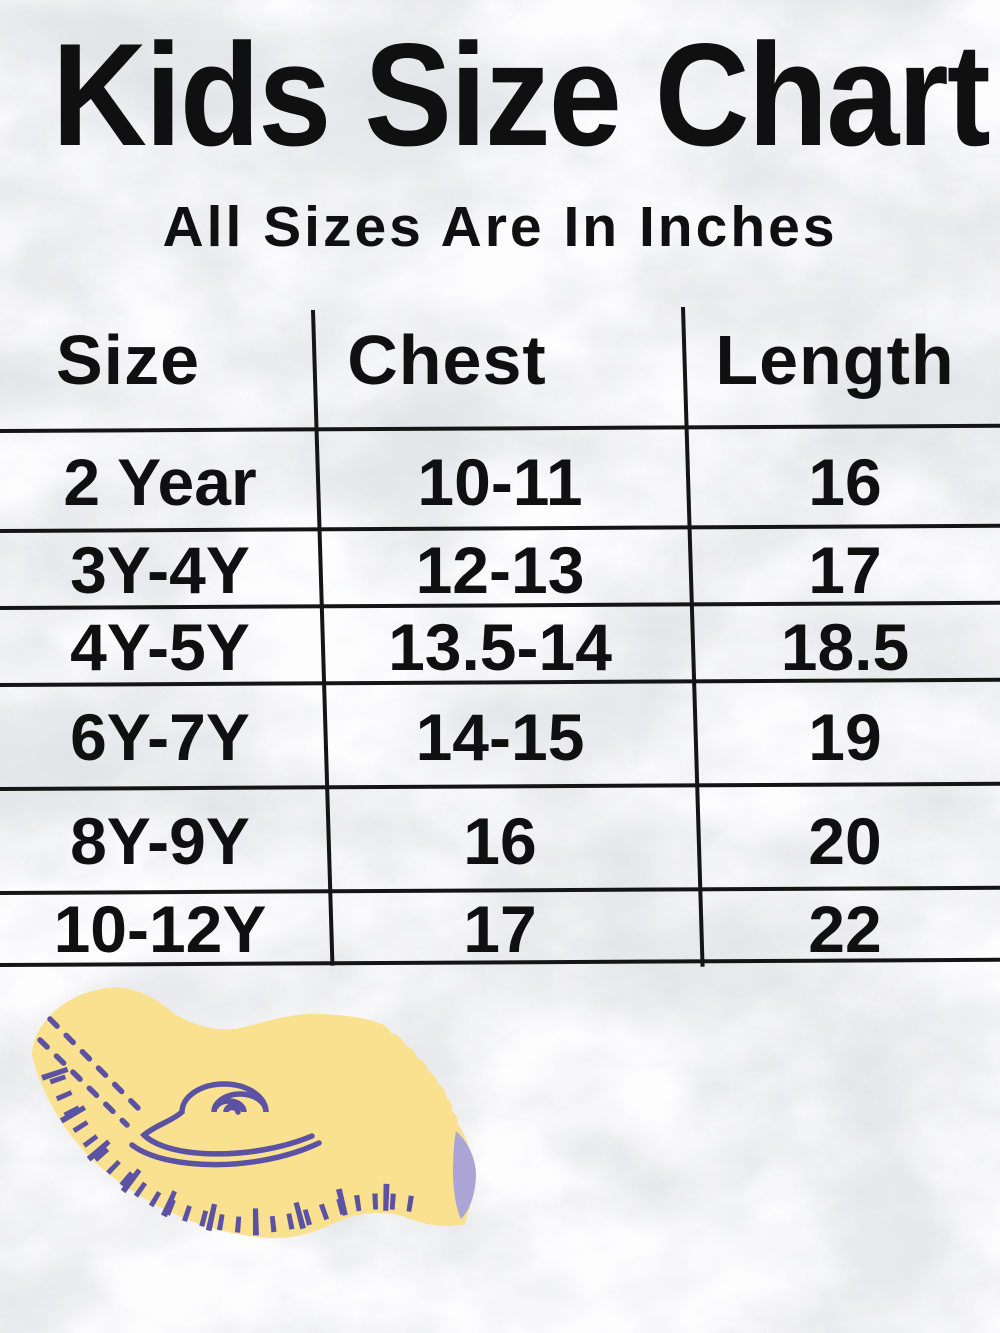  Describe the element at coordinates (464, 1175) in the screenshot. I see `tape-end-cap` at that location.